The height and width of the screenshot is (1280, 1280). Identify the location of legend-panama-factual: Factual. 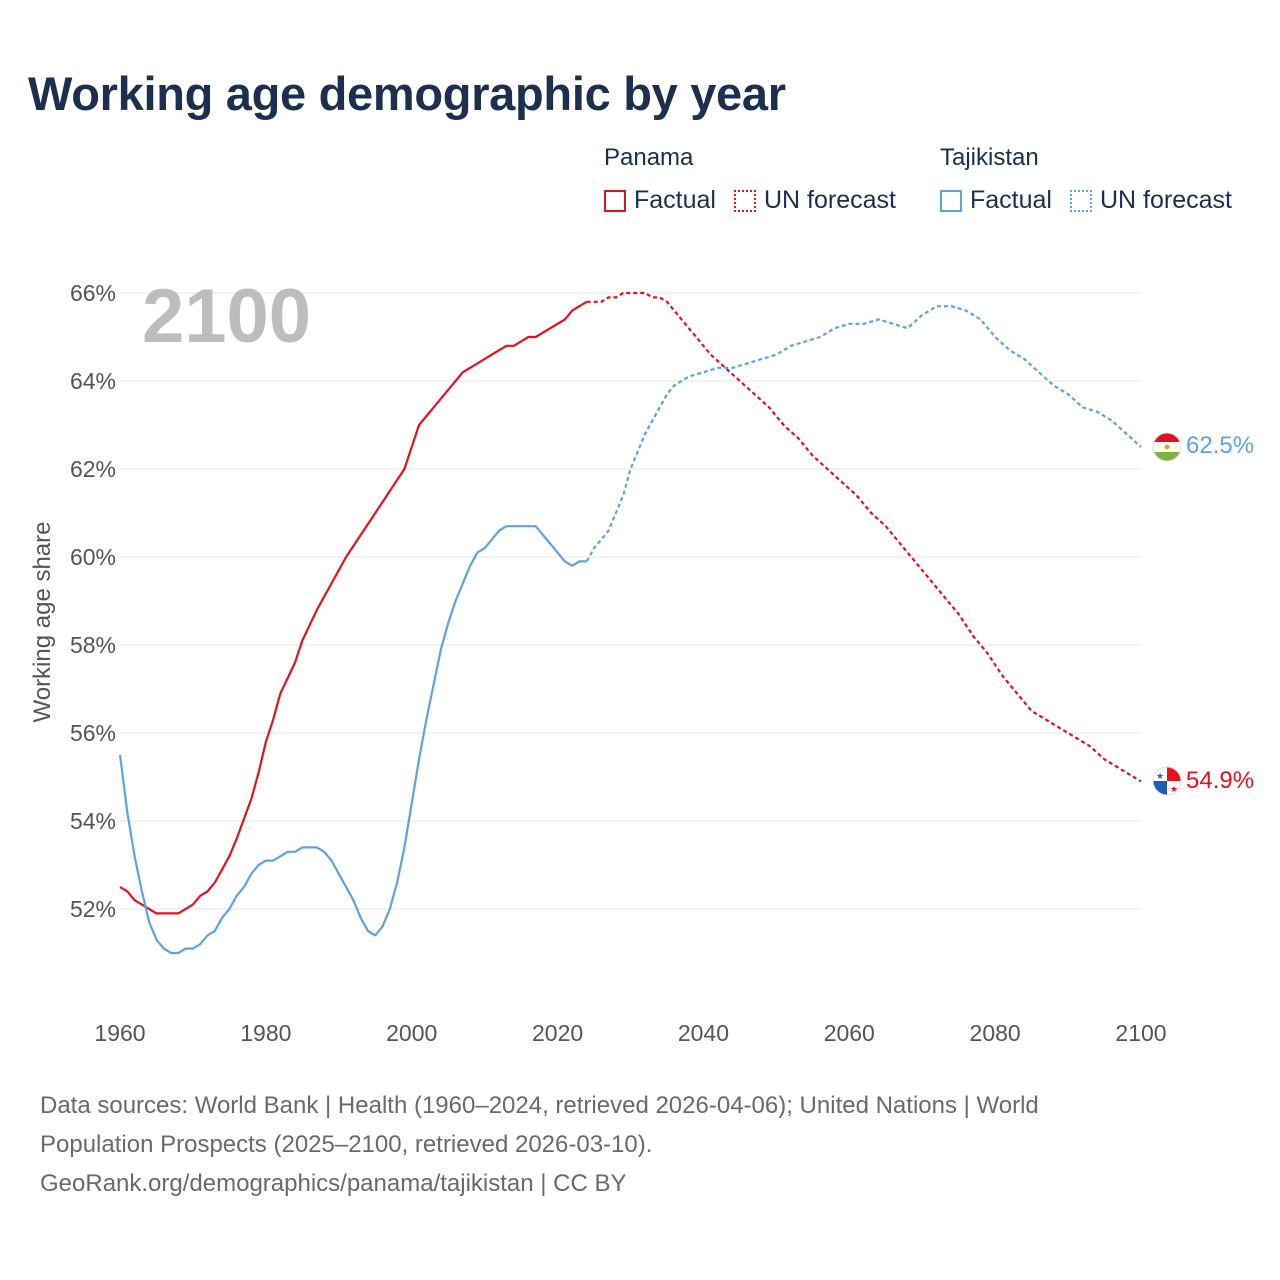
(660, 200).